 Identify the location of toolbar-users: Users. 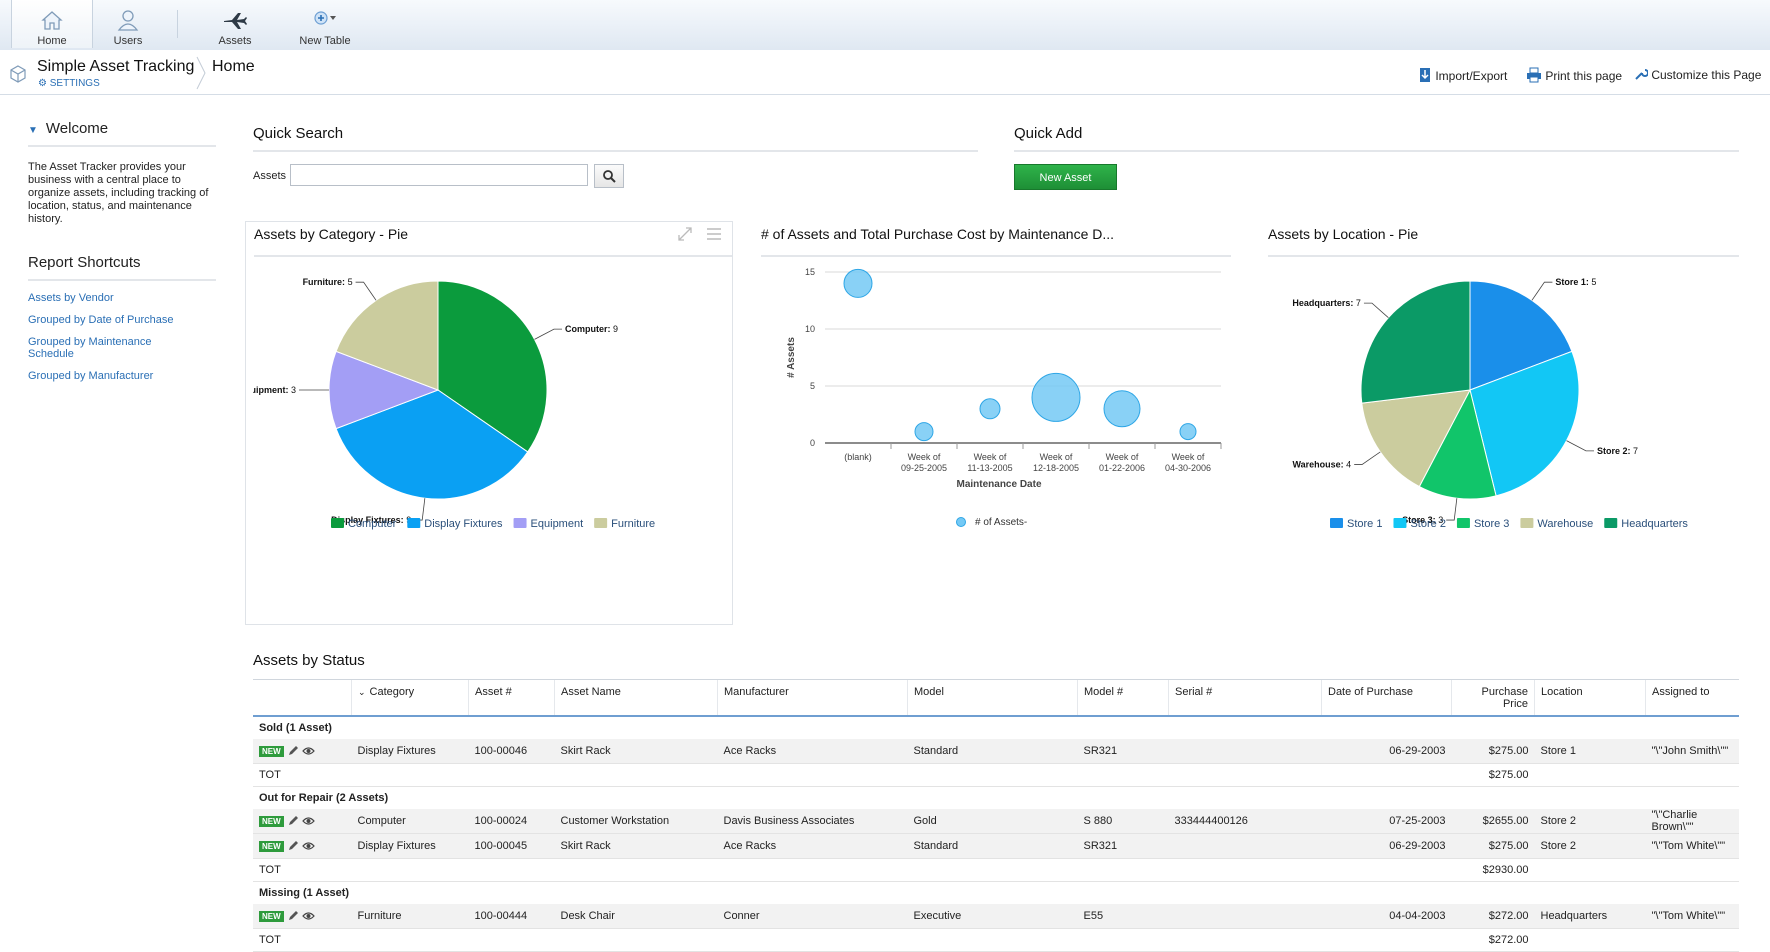
(128, 25).